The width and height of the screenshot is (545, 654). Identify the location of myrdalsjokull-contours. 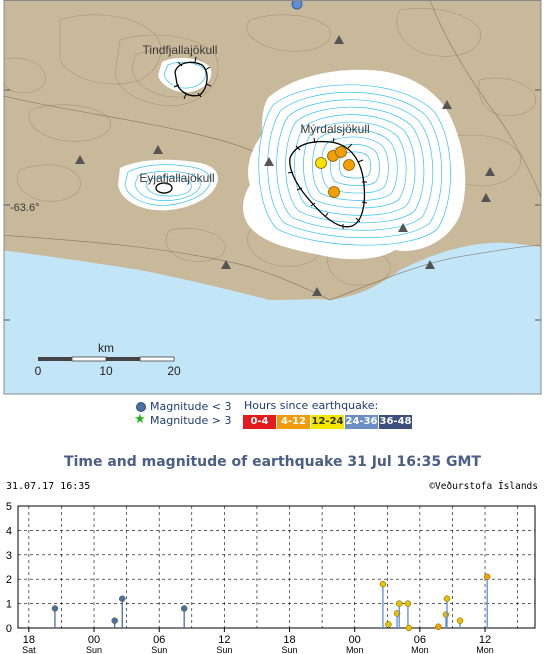
(354, 165).